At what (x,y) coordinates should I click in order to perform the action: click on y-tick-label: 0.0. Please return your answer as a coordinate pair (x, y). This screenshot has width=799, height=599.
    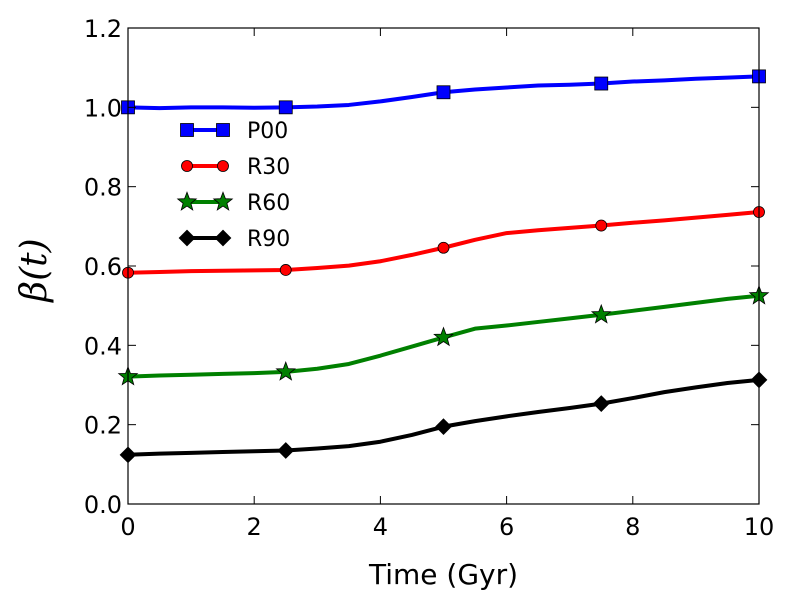
    Looking at the image, I should click on (103, 505).